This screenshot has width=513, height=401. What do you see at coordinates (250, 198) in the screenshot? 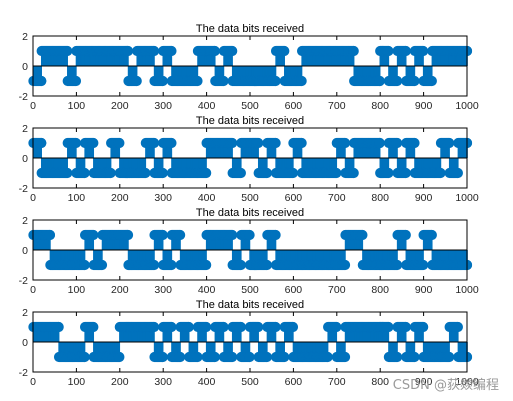
I see `x-tick-label: 500` at bounding box center [250, 198].